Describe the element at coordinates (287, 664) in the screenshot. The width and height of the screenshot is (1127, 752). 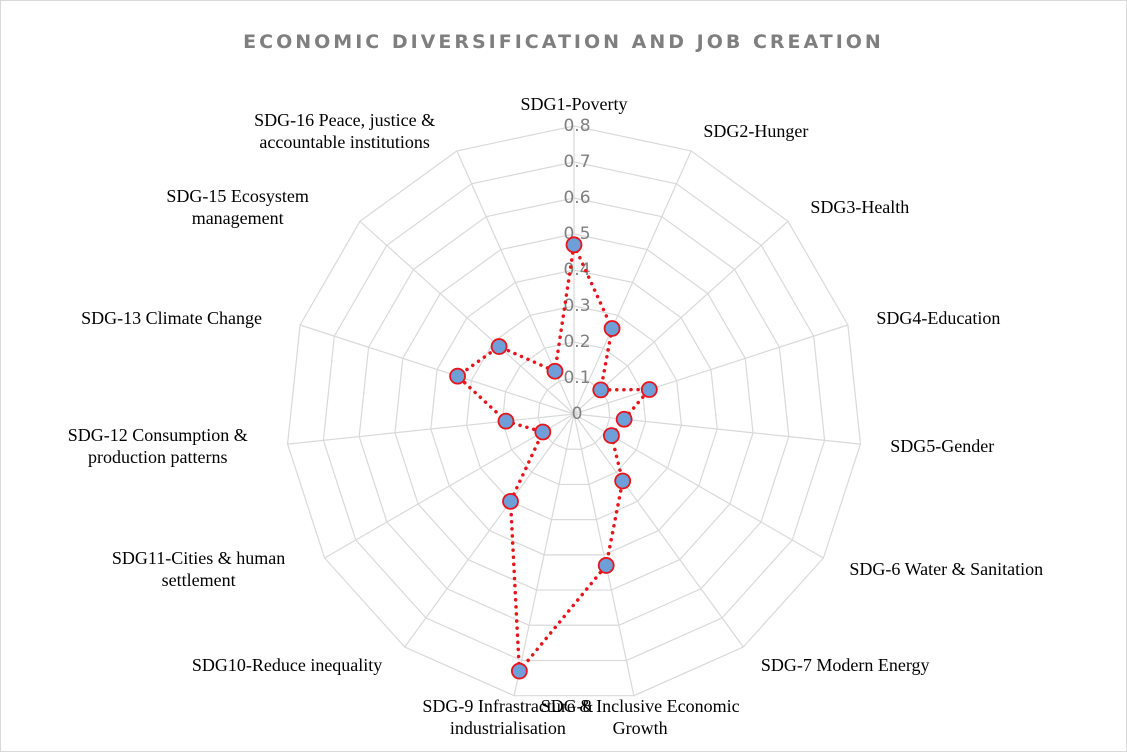
I see `category-label: SDG10-Reduce inequality` at that location.